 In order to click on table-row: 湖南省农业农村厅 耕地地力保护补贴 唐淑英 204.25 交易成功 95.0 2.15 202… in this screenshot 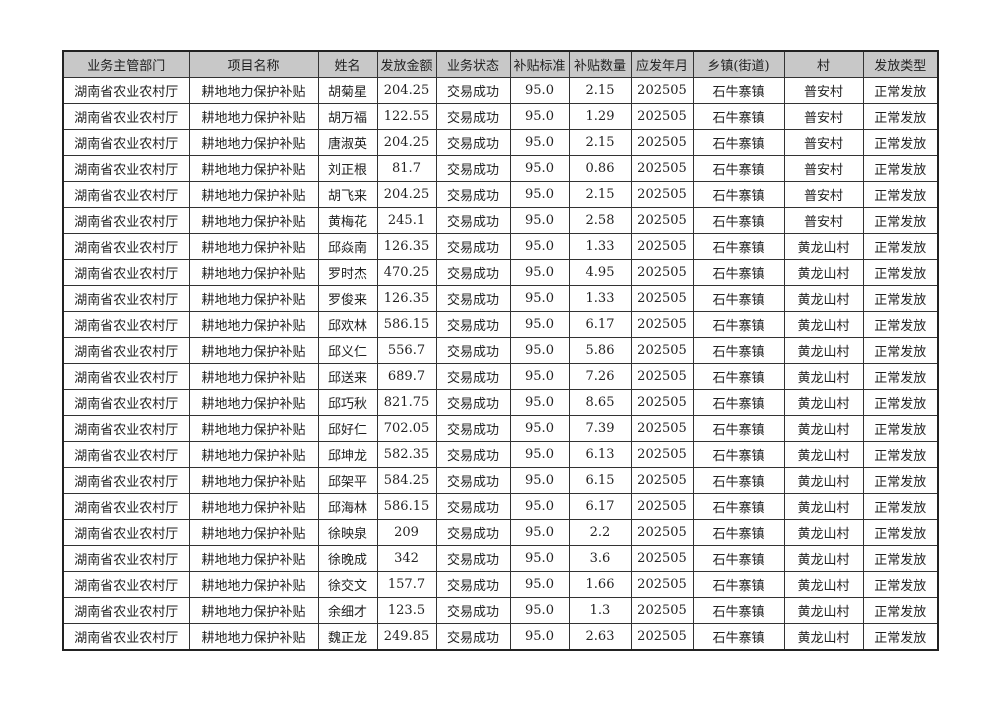, I will do `click(500, 142)`.